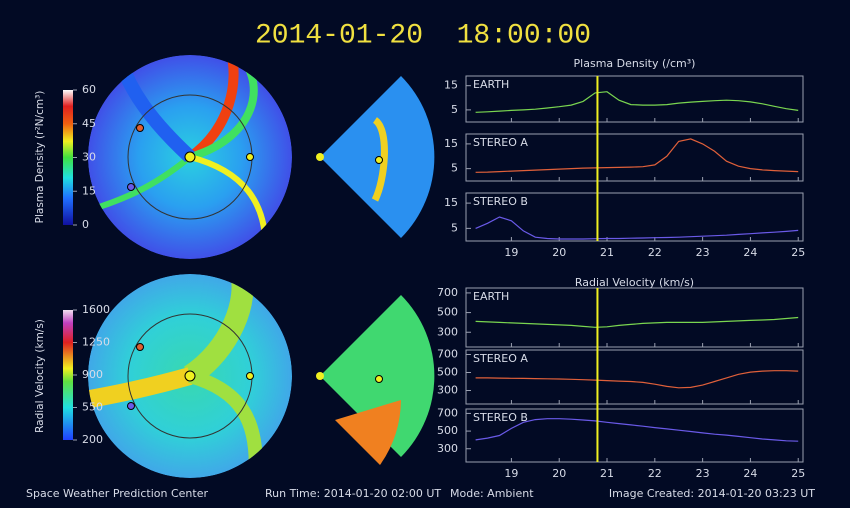 The width and height of the screenshot is (850, 508). I want to click on footer-run-time: Run Time: 2014-01-20 02:00 UT, so click(353, 493).